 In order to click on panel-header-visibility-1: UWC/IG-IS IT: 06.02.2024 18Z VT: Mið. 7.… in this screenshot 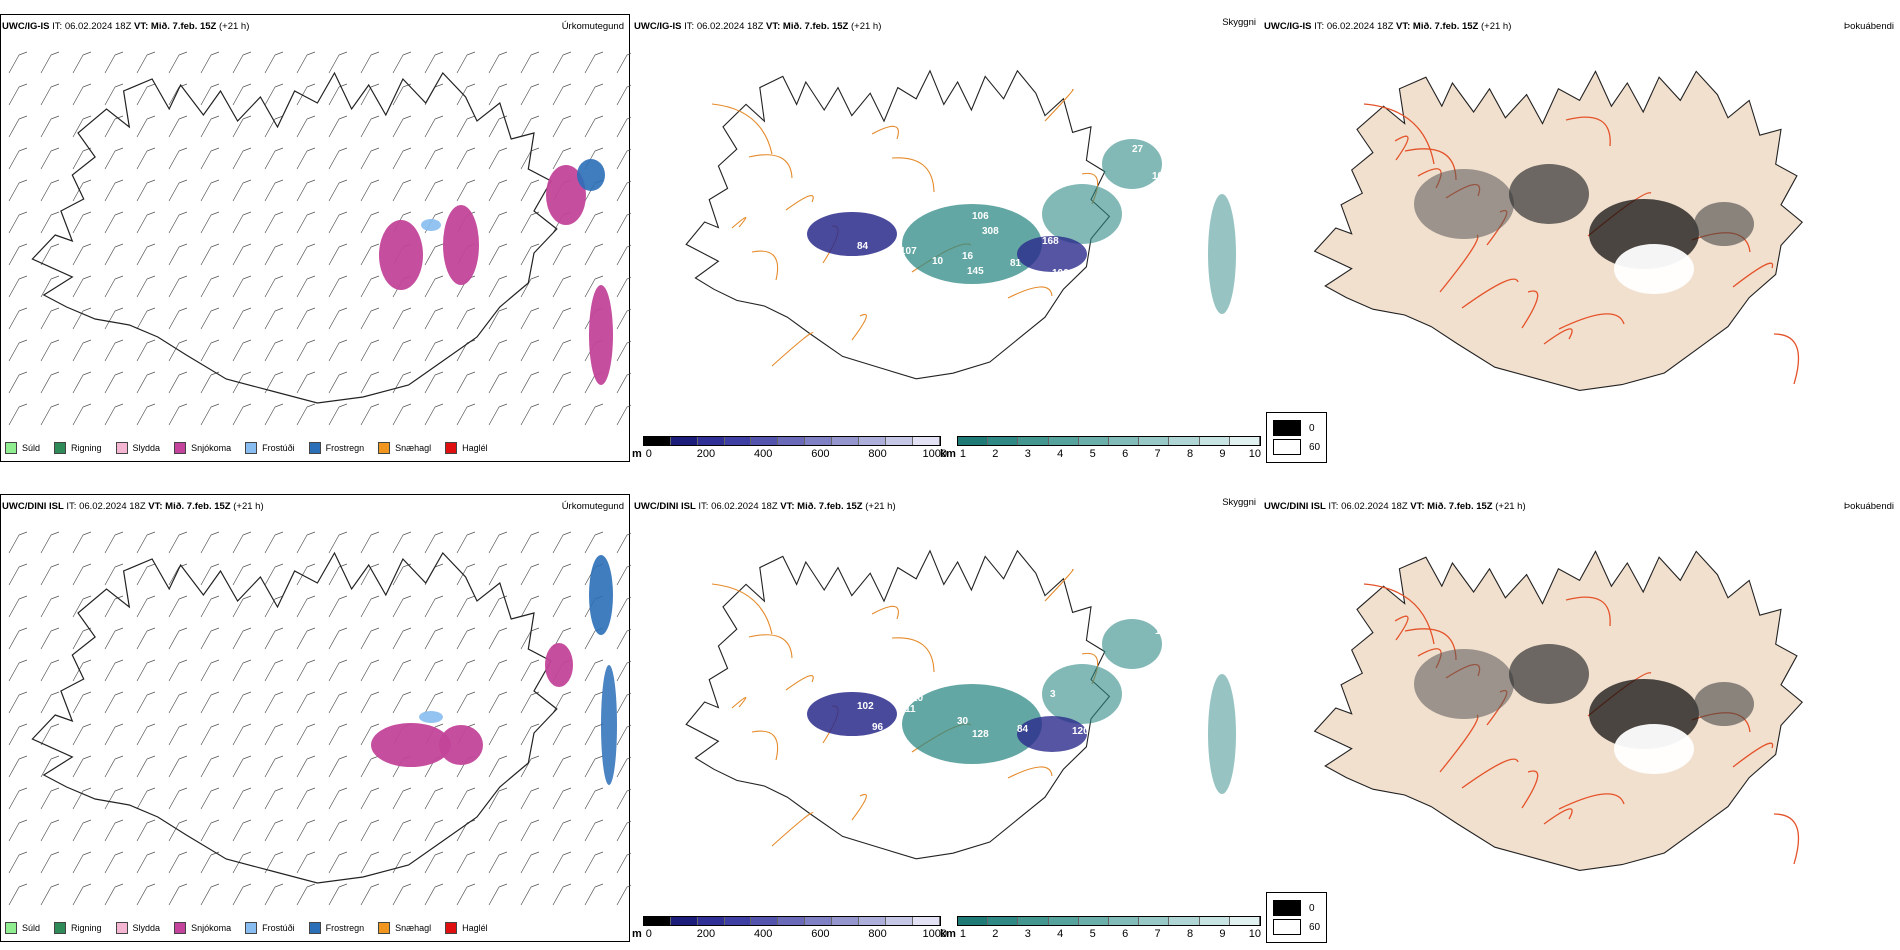, I will do `click(947, 25)`.